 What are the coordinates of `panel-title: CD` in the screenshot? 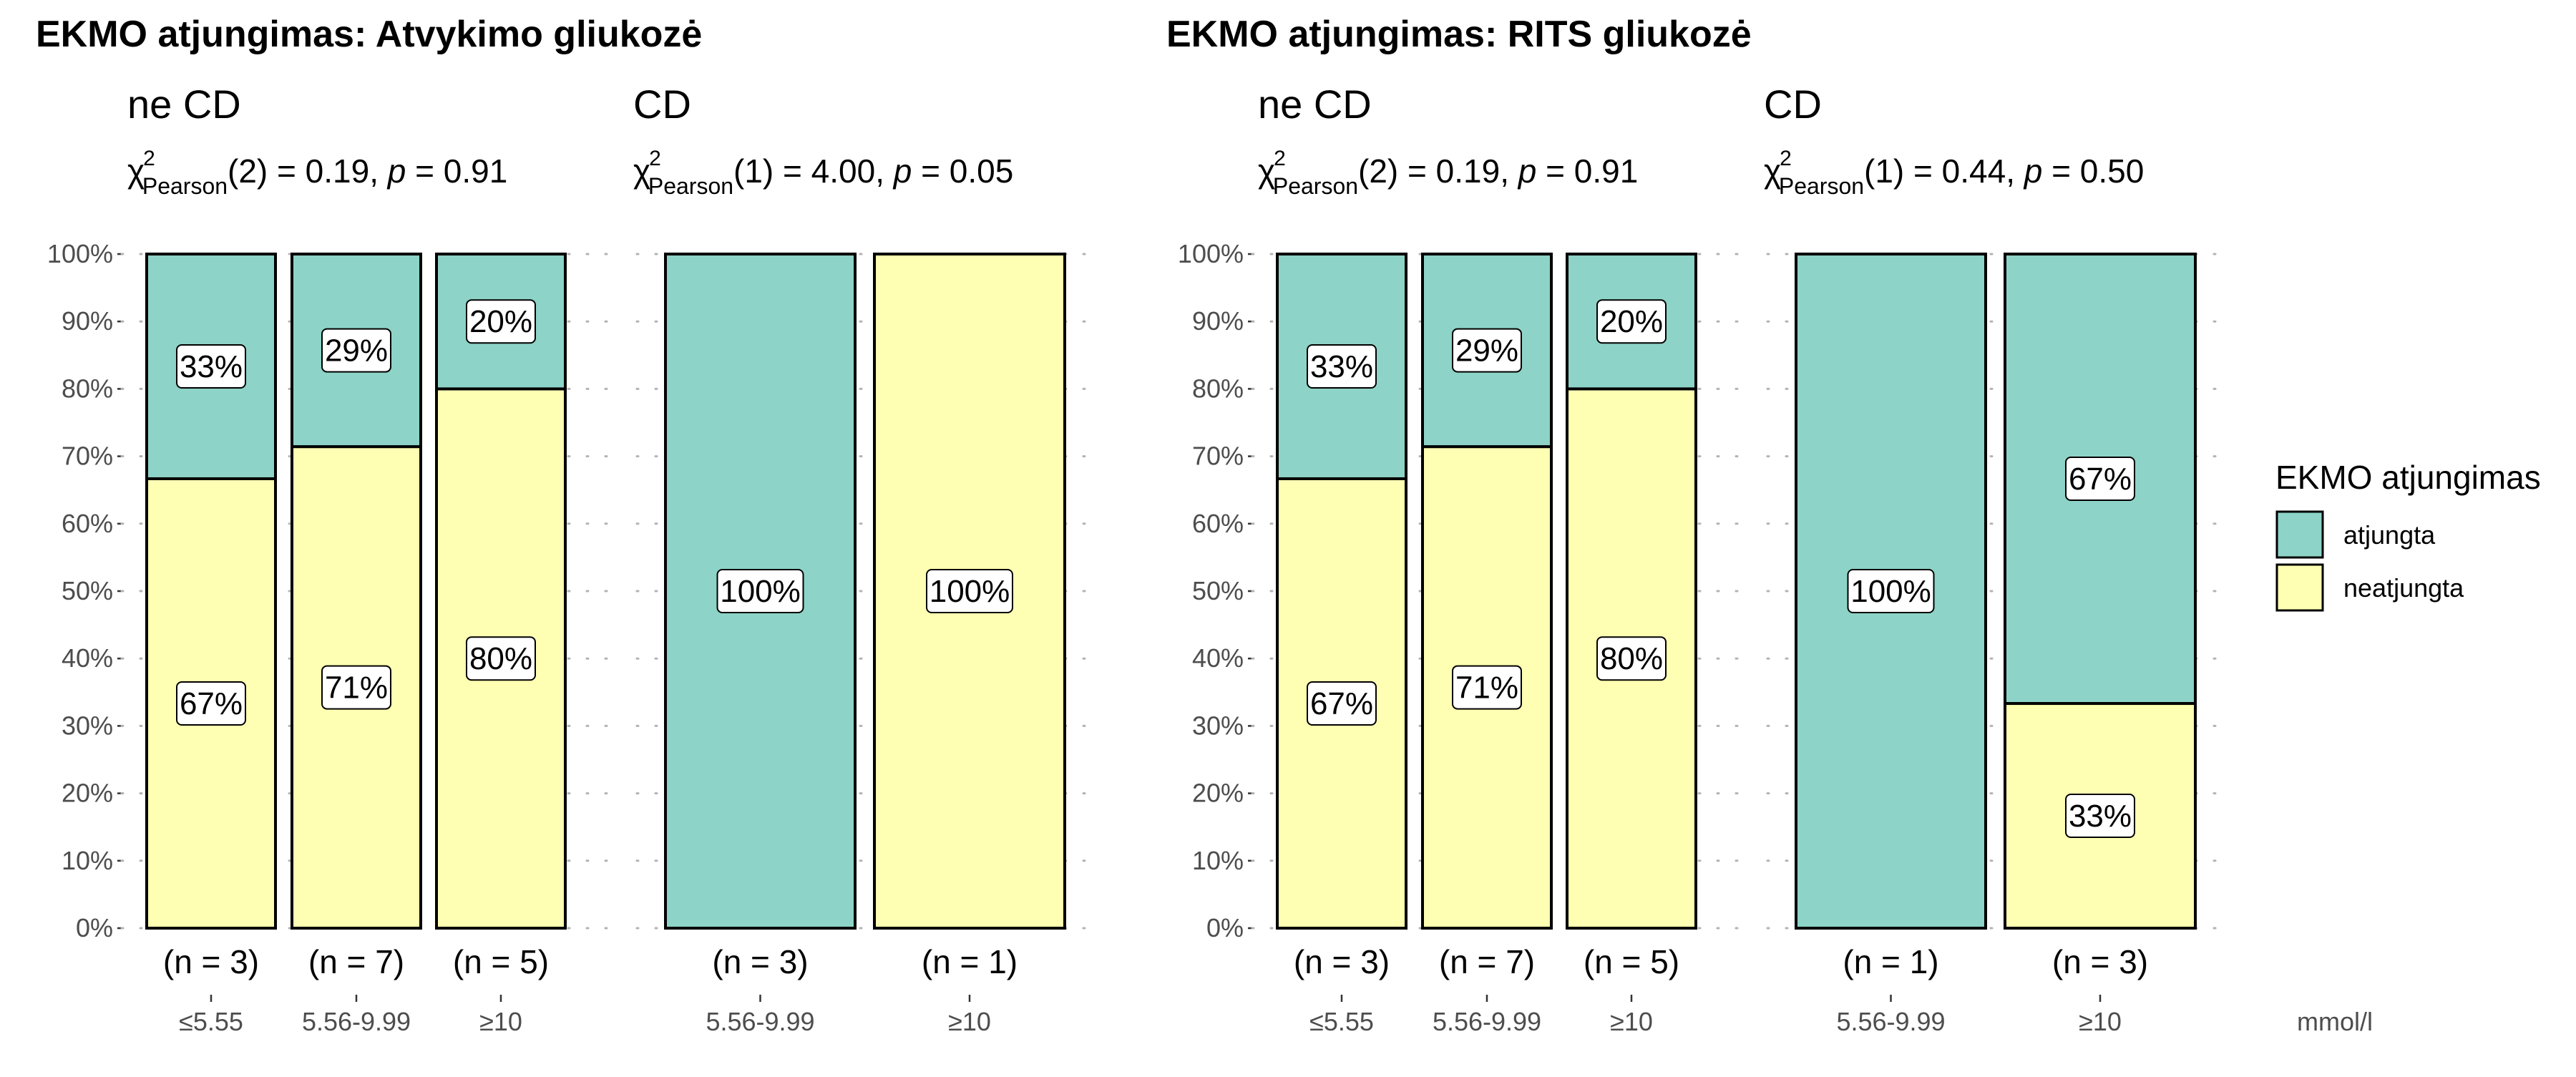 It's located at (1793, 105).